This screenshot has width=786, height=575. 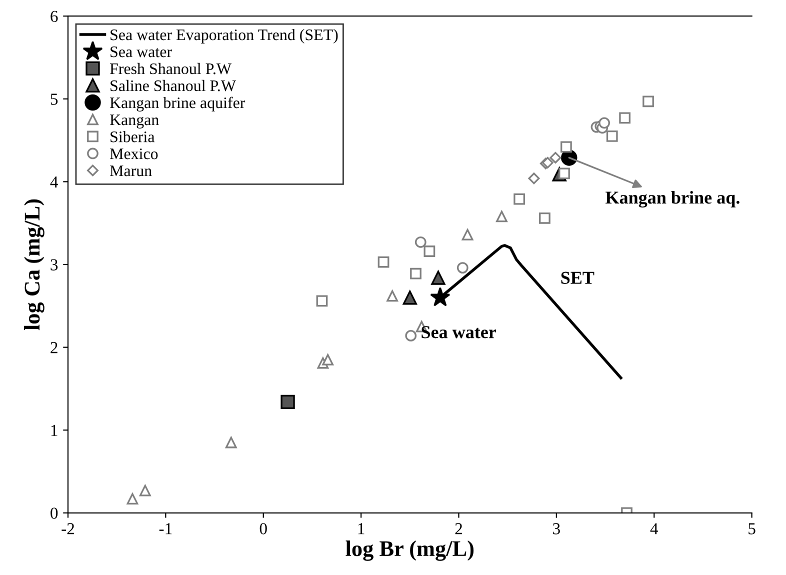 What do you see at coordinates (54, 99) in the screenshot?
I see `y-tick-label: 5` at bounding box center [54, 99].